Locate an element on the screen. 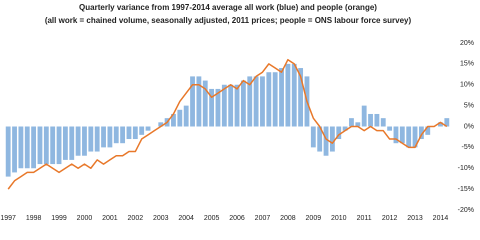  x-tick-label: 2008 is located at coordinates (288, 218).